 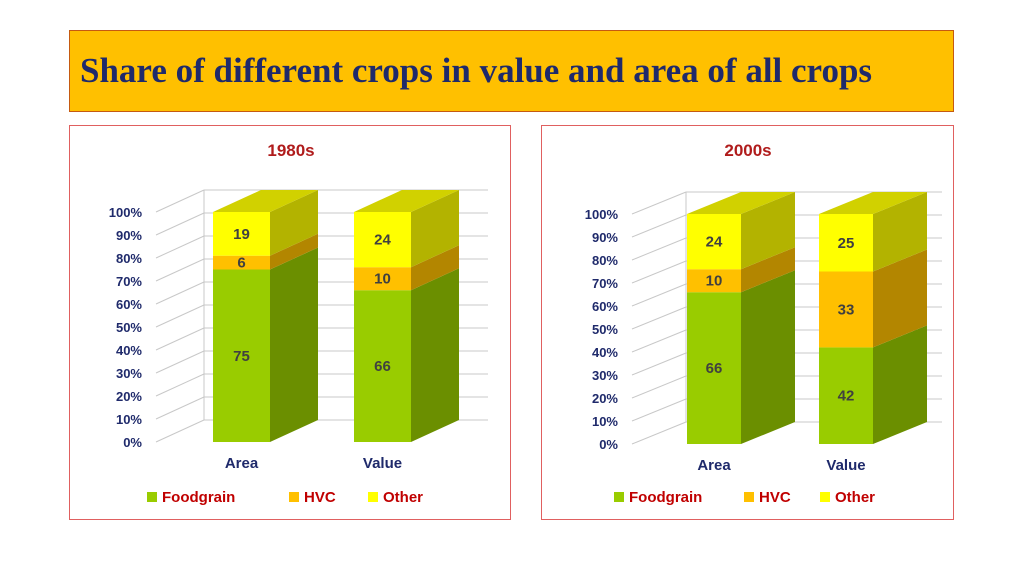 I want to click on data-label: 6, so click(x=241, y=263).